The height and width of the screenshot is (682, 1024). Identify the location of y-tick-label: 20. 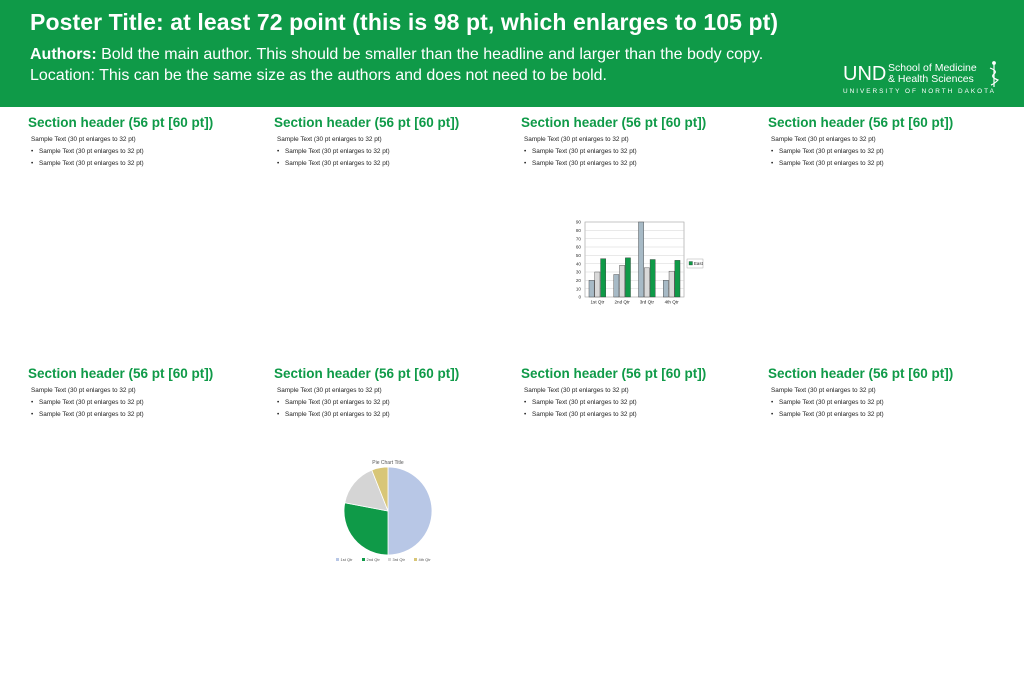
(579, 280).